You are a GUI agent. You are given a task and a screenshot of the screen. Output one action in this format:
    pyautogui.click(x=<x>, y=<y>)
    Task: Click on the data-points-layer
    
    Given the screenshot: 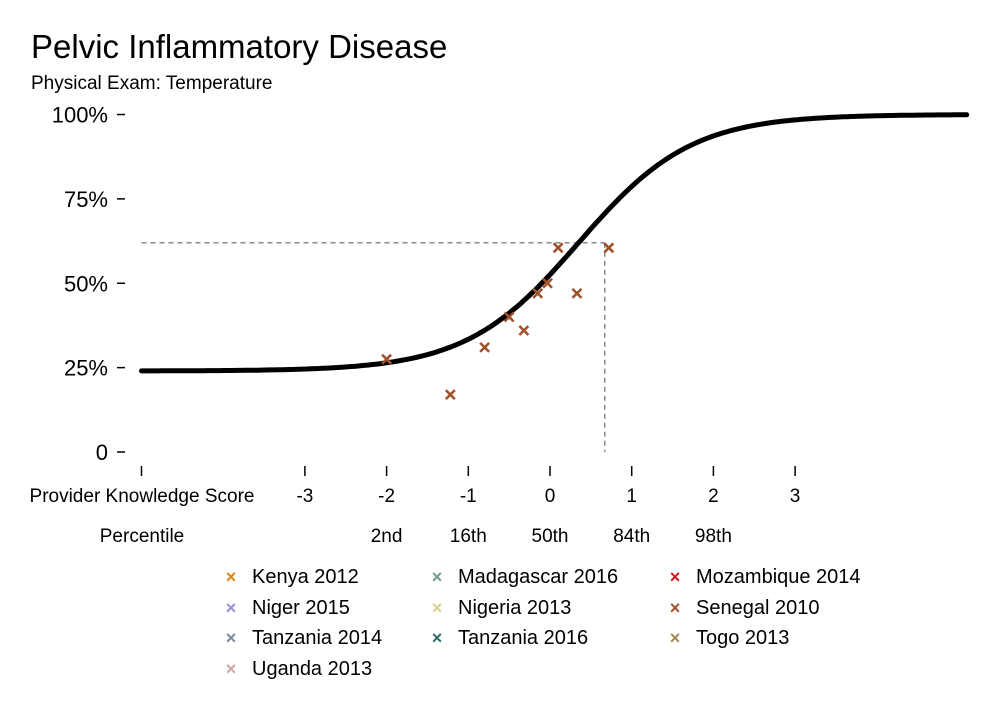 What is the action you would take?
    pyautogui.click(x=498, y=321)
    